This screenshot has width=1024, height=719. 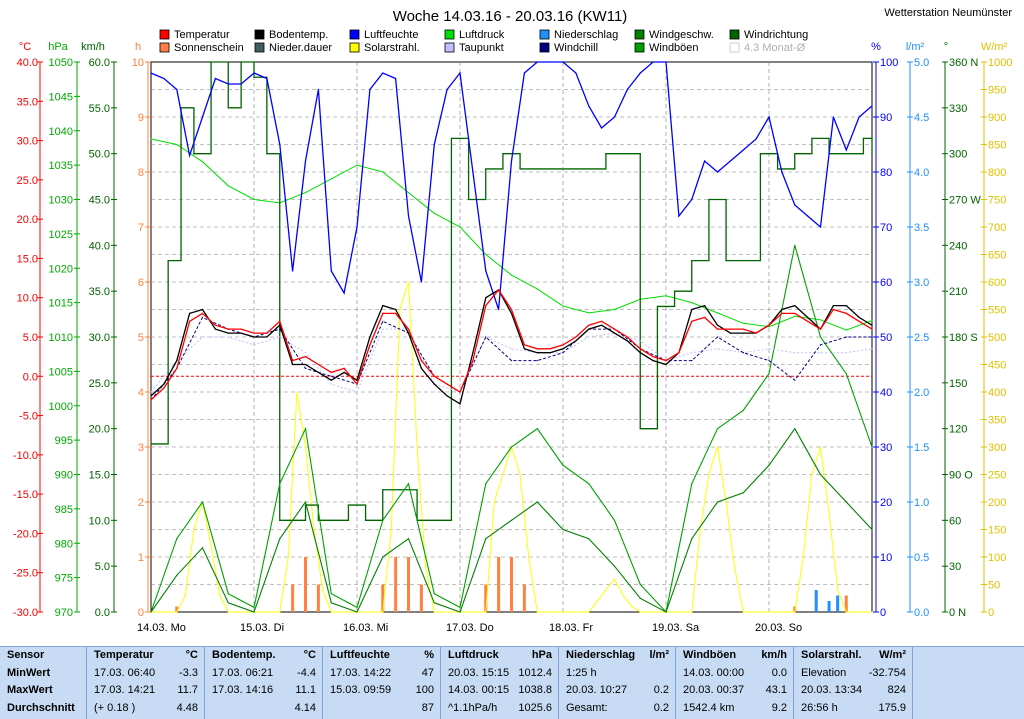 What do you see at coordinates (64, 510) in the screenshot?
I see `hpa-tick-label: 985` at bounding box center [64, 510].